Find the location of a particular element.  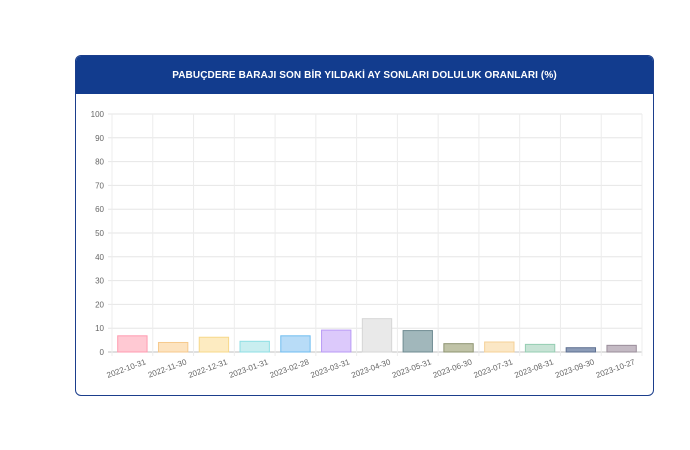

y-tick-label: 50 is located at coordinates (99, 233).